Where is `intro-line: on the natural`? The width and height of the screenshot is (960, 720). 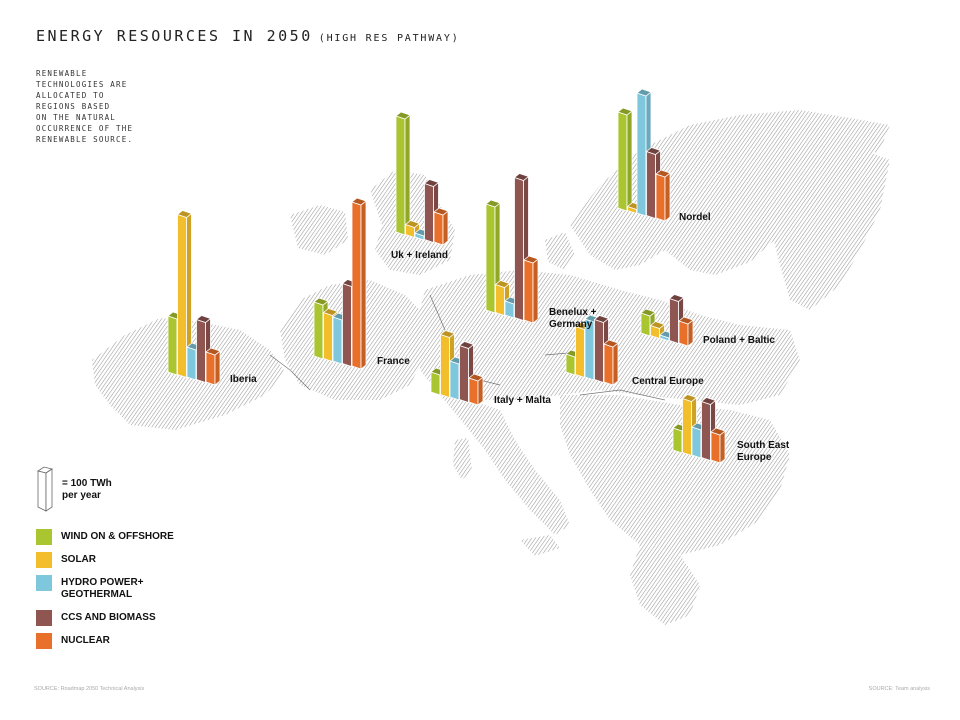 intro-line: on the natural is located at coordinates (76, 117).